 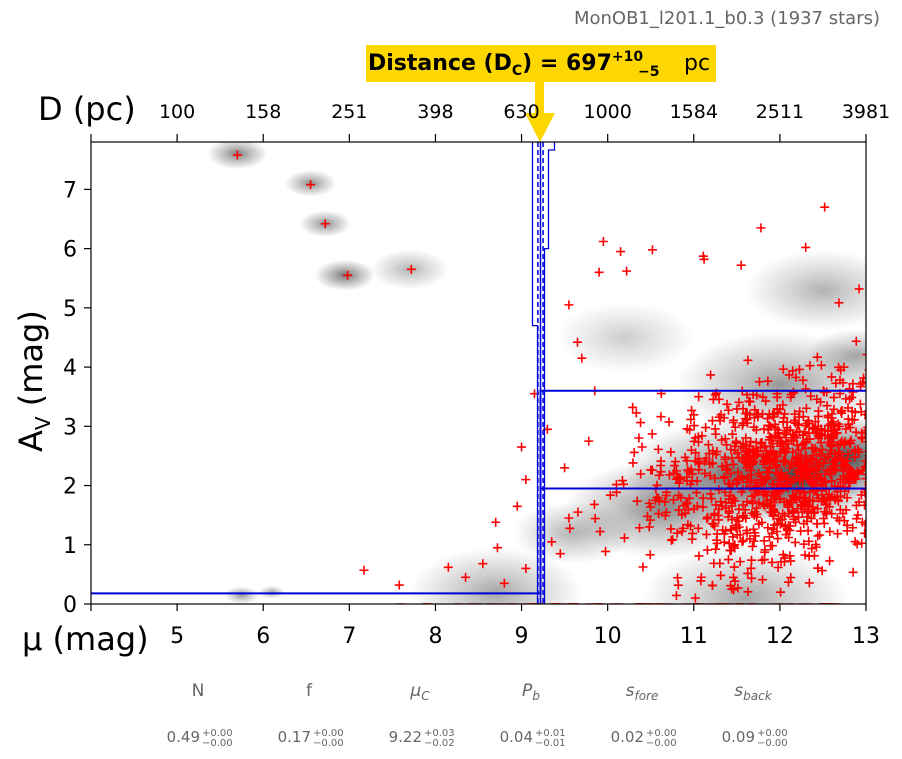 What do you see at coordinates (550, 733) in the screenshot?
I see `param-plus: +0.01` at bounding box center [550, 733].